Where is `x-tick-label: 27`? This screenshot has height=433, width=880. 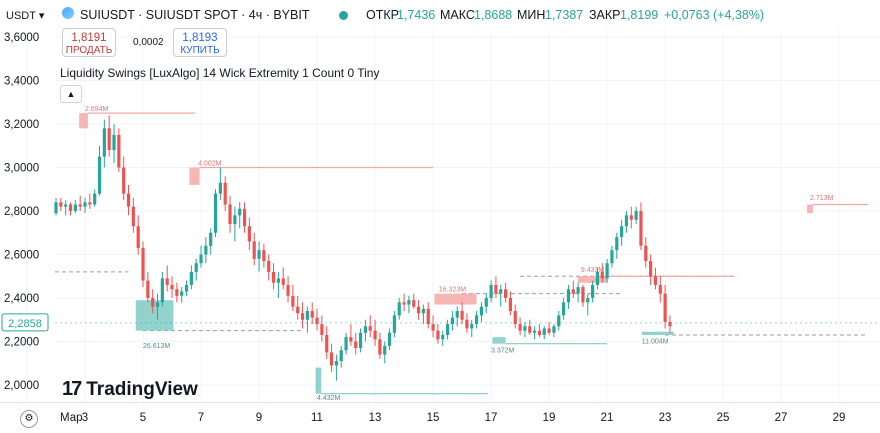
x-tick-label: 27 is located at coordinates (781, 418).